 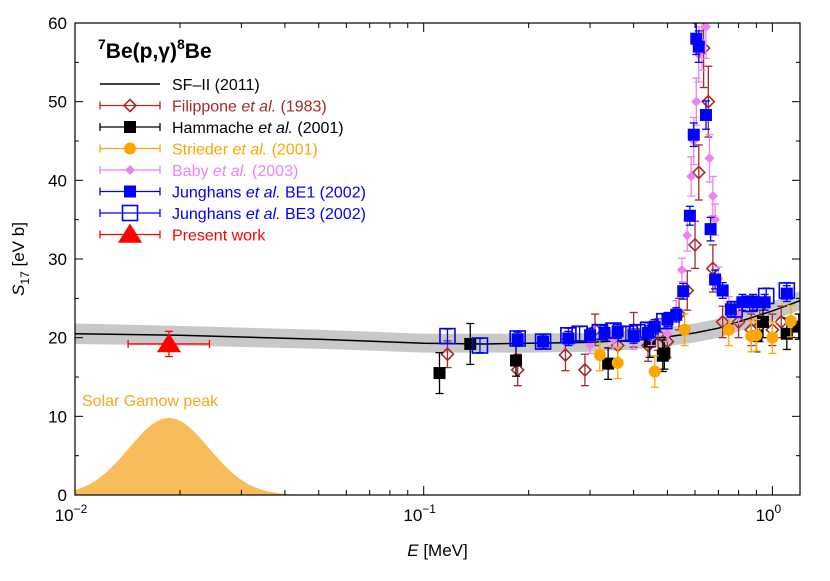 What do you see at coordinates (323, 193) in the screenshot?
I see `legend-label-post: BE1 (2002)` at bounding box center [323, 193].